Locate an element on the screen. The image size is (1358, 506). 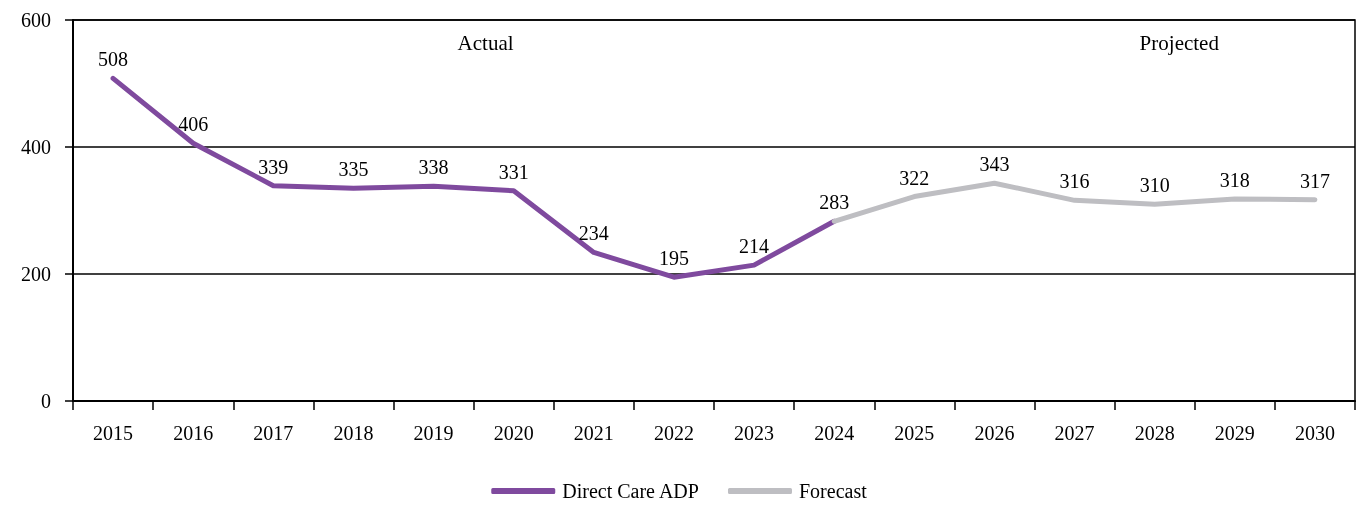
legend-label: Direct Care ADP is located at coordinates (630, 491).